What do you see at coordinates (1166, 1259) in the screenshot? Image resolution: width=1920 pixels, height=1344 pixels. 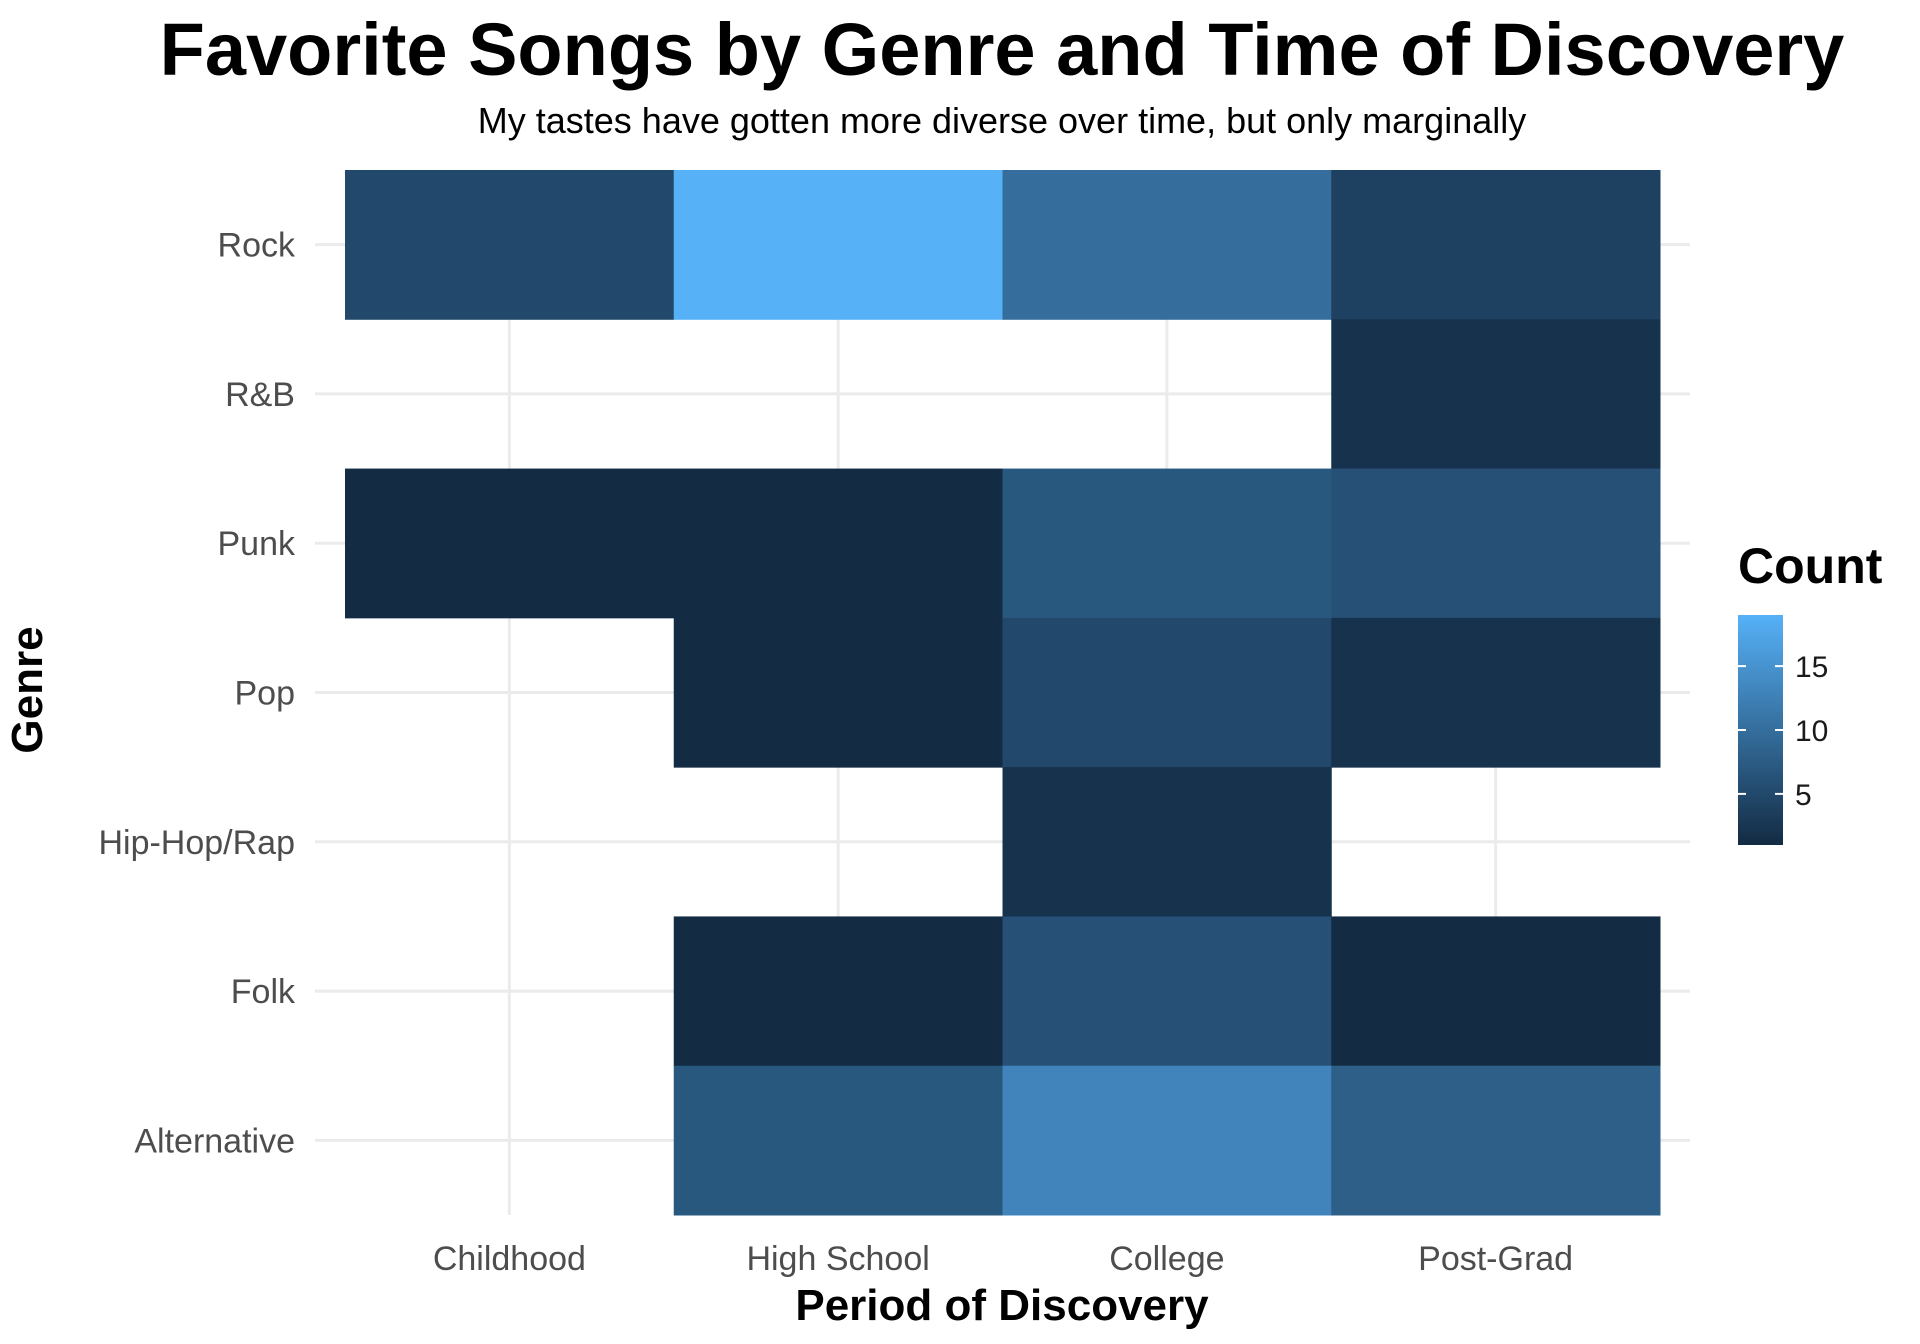 I see `x-tick-label: College` at bounding box center [1166, 1259].